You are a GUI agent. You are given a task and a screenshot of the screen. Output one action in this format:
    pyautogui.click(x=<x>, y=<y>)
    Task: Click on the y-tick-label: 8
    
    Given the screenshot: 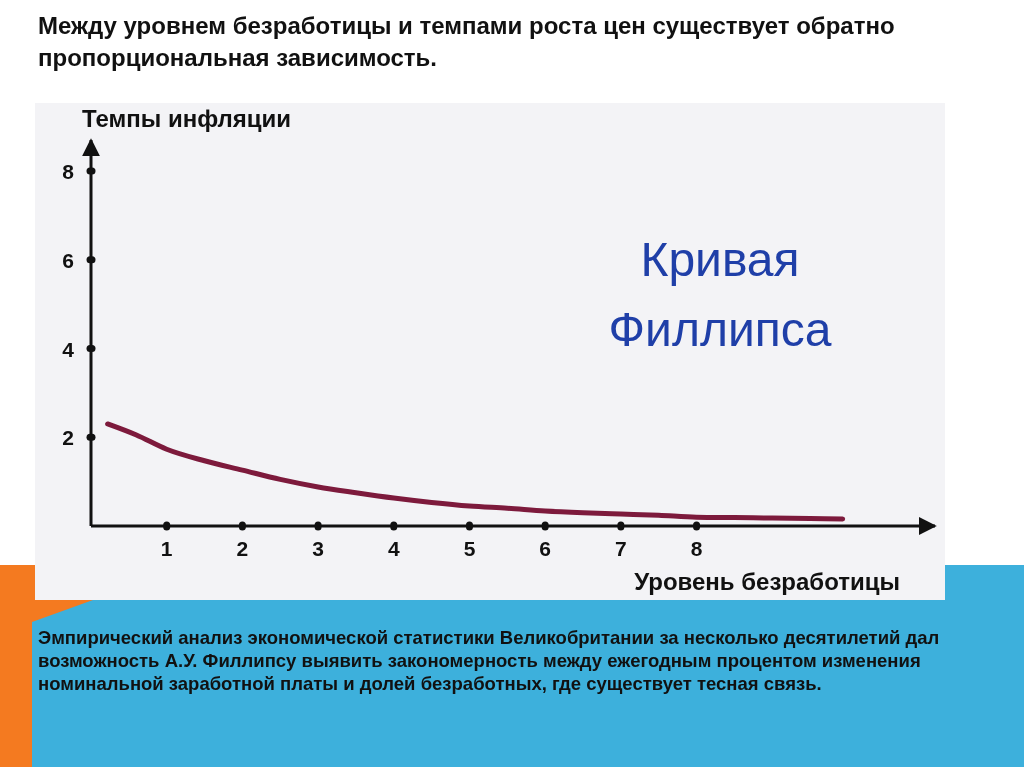 What is the action you would take?
    pyautogui.click(x=68, y=172)
    